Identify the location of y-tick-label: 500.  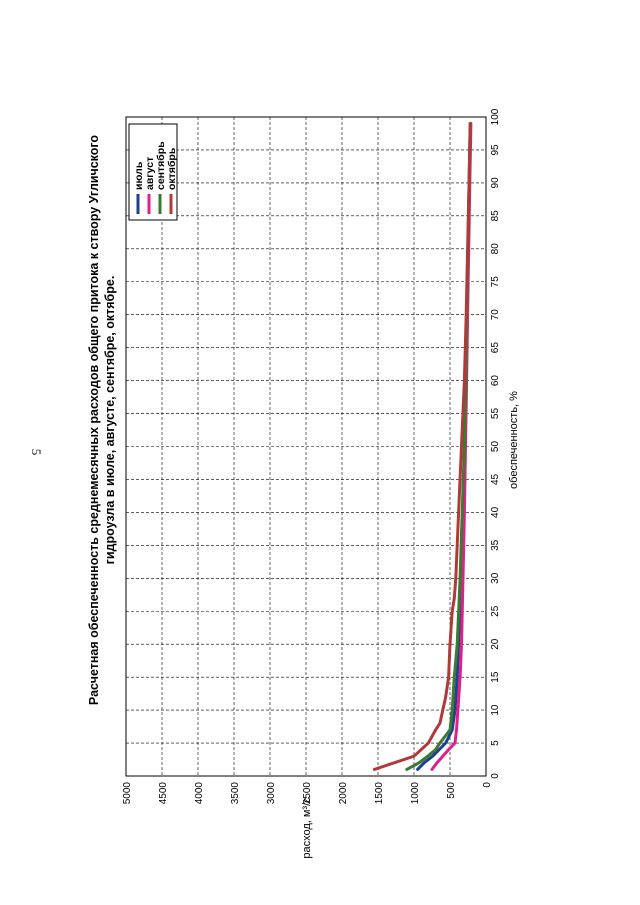
(451, 790).